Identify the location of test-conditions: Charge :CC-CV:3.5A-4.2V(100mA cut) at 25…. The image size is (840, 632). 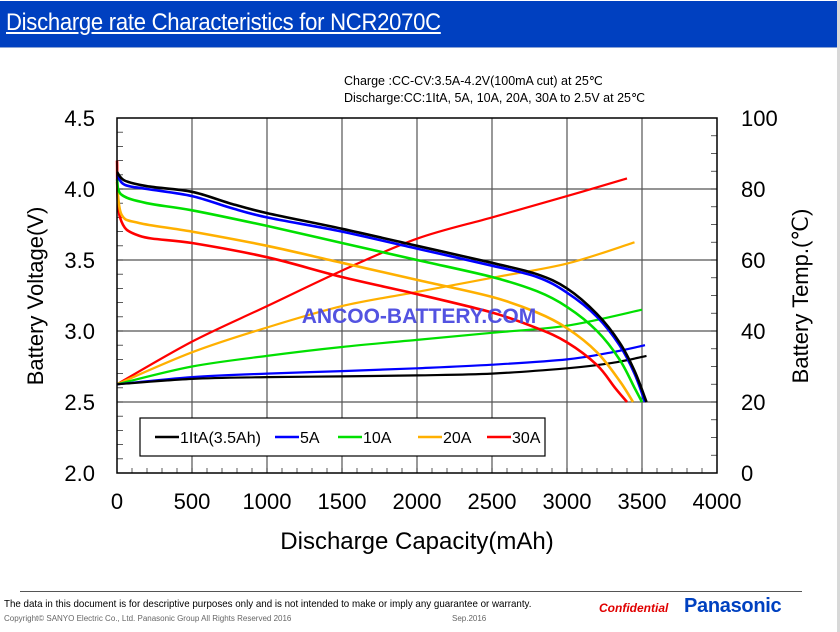
(494, 90).